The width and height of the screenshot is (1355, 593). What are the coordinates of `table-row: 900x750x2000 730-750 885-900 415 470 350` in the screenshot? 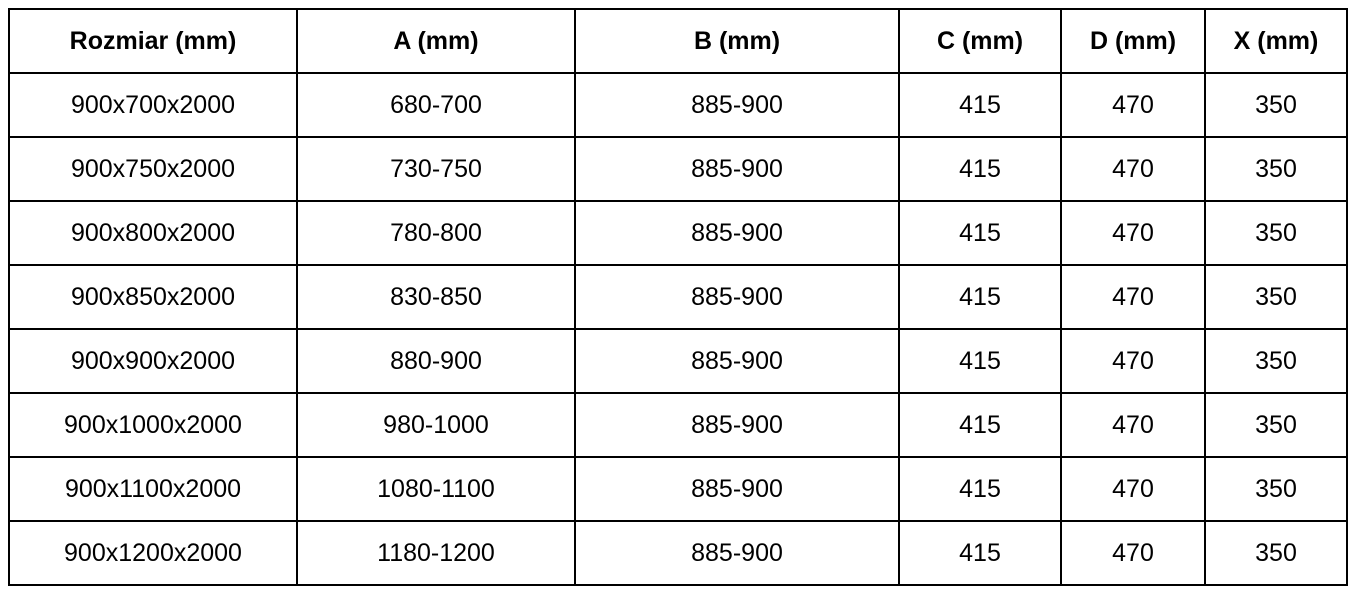 It's located at (678, 169).